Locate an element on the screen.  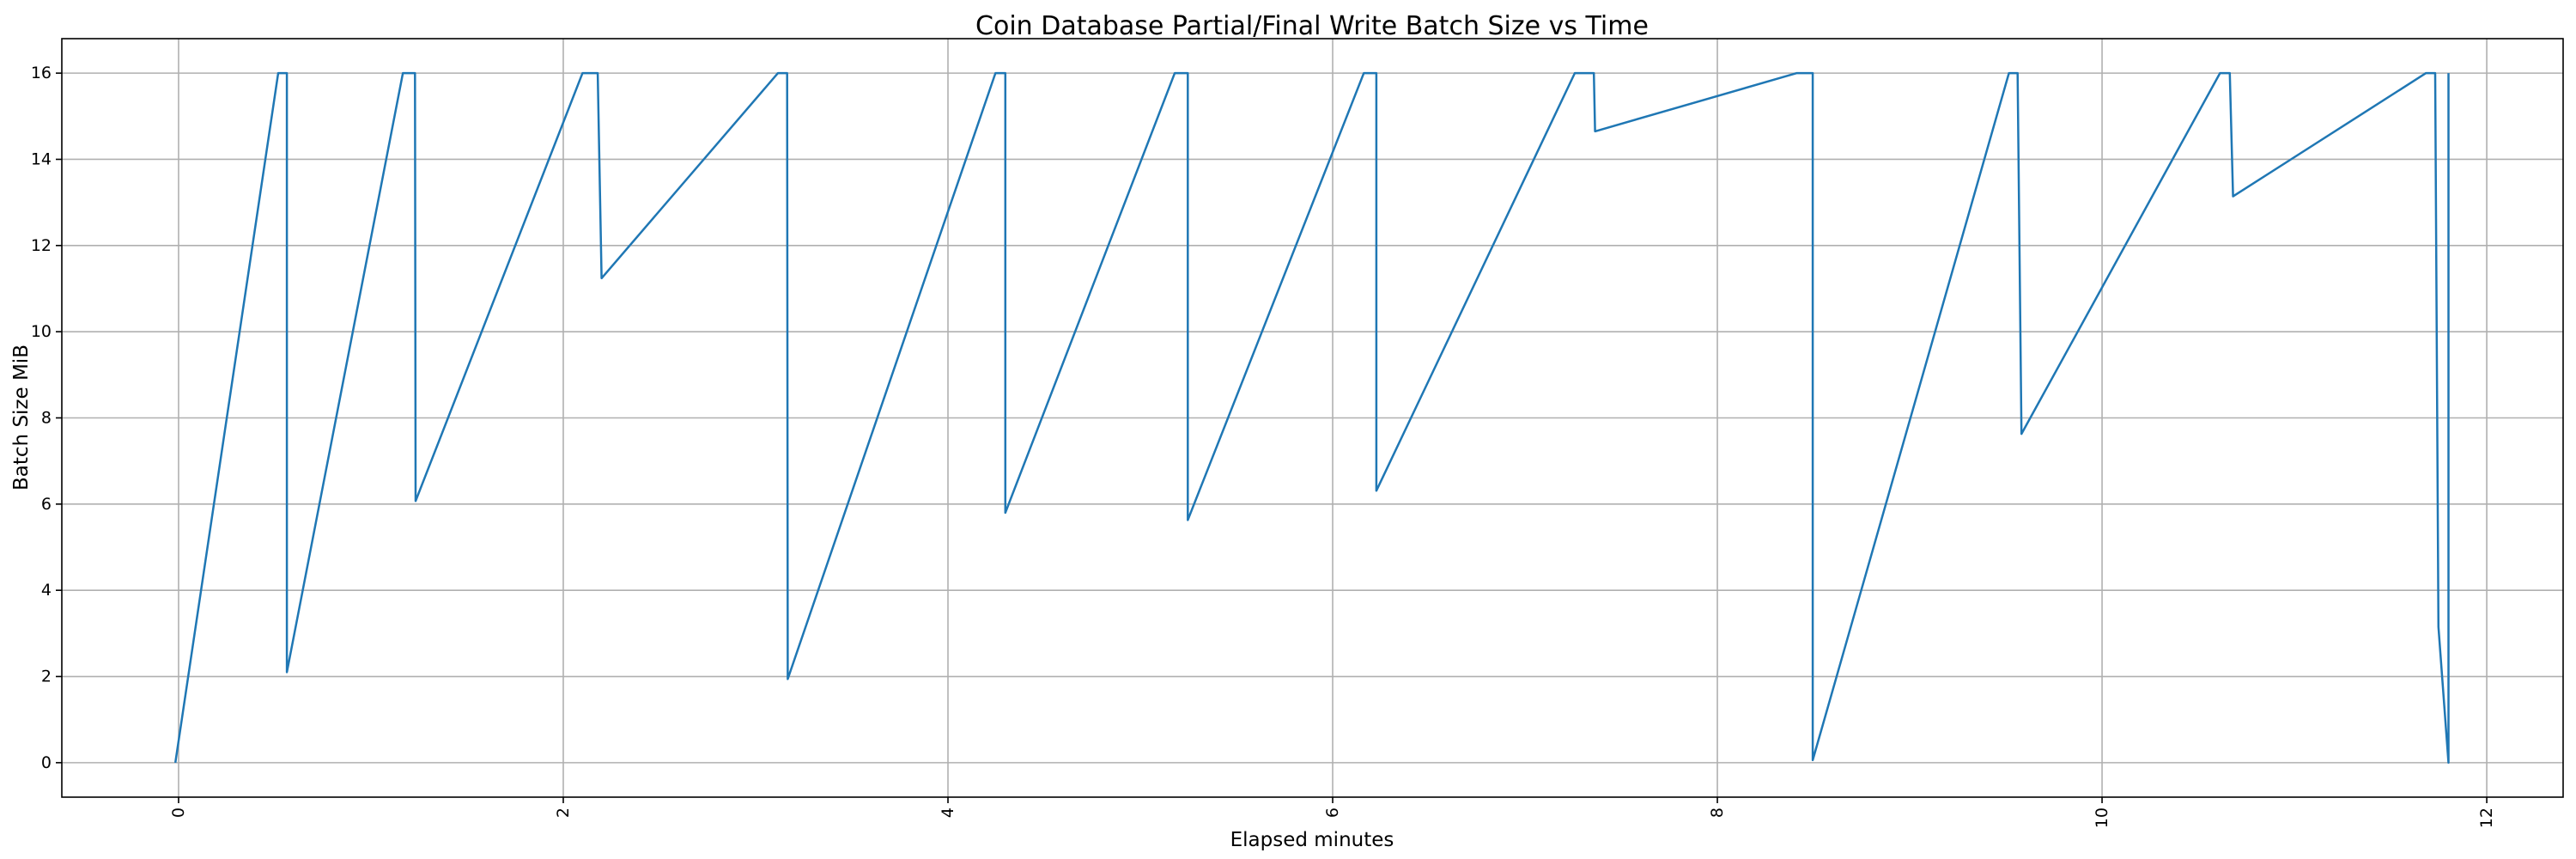
x-tick-label: 8 is located at coordinates (1718, 812).